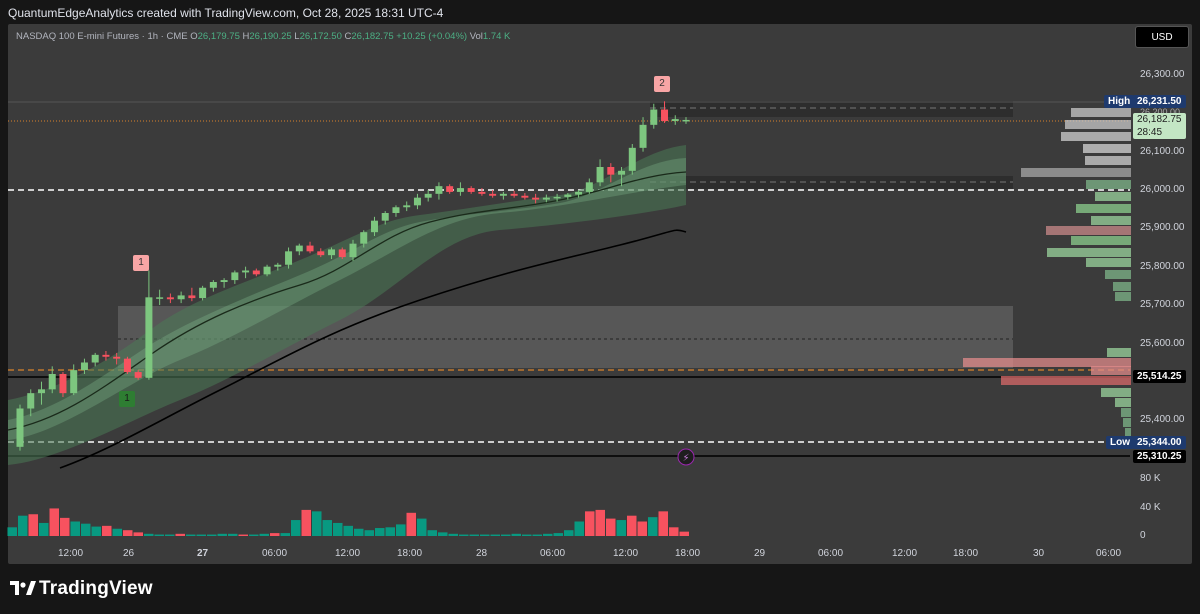 This screenshot has height=614, width=1200. I want to click on bar-countdown: 28:45, so click(1150, 132).